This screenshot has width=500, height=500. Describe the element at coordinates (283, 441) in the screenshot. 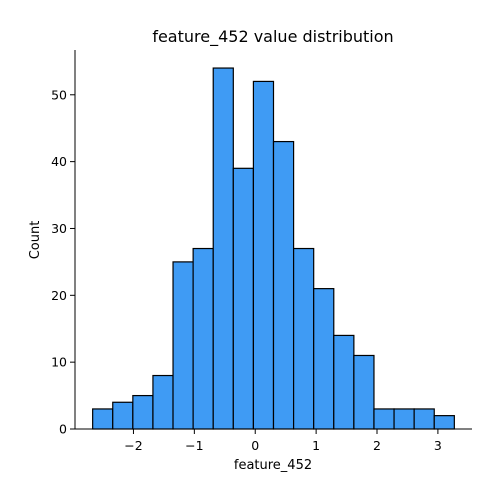

I see `x-axis-ticks: −2 −1 0 1 2 3` at that location.